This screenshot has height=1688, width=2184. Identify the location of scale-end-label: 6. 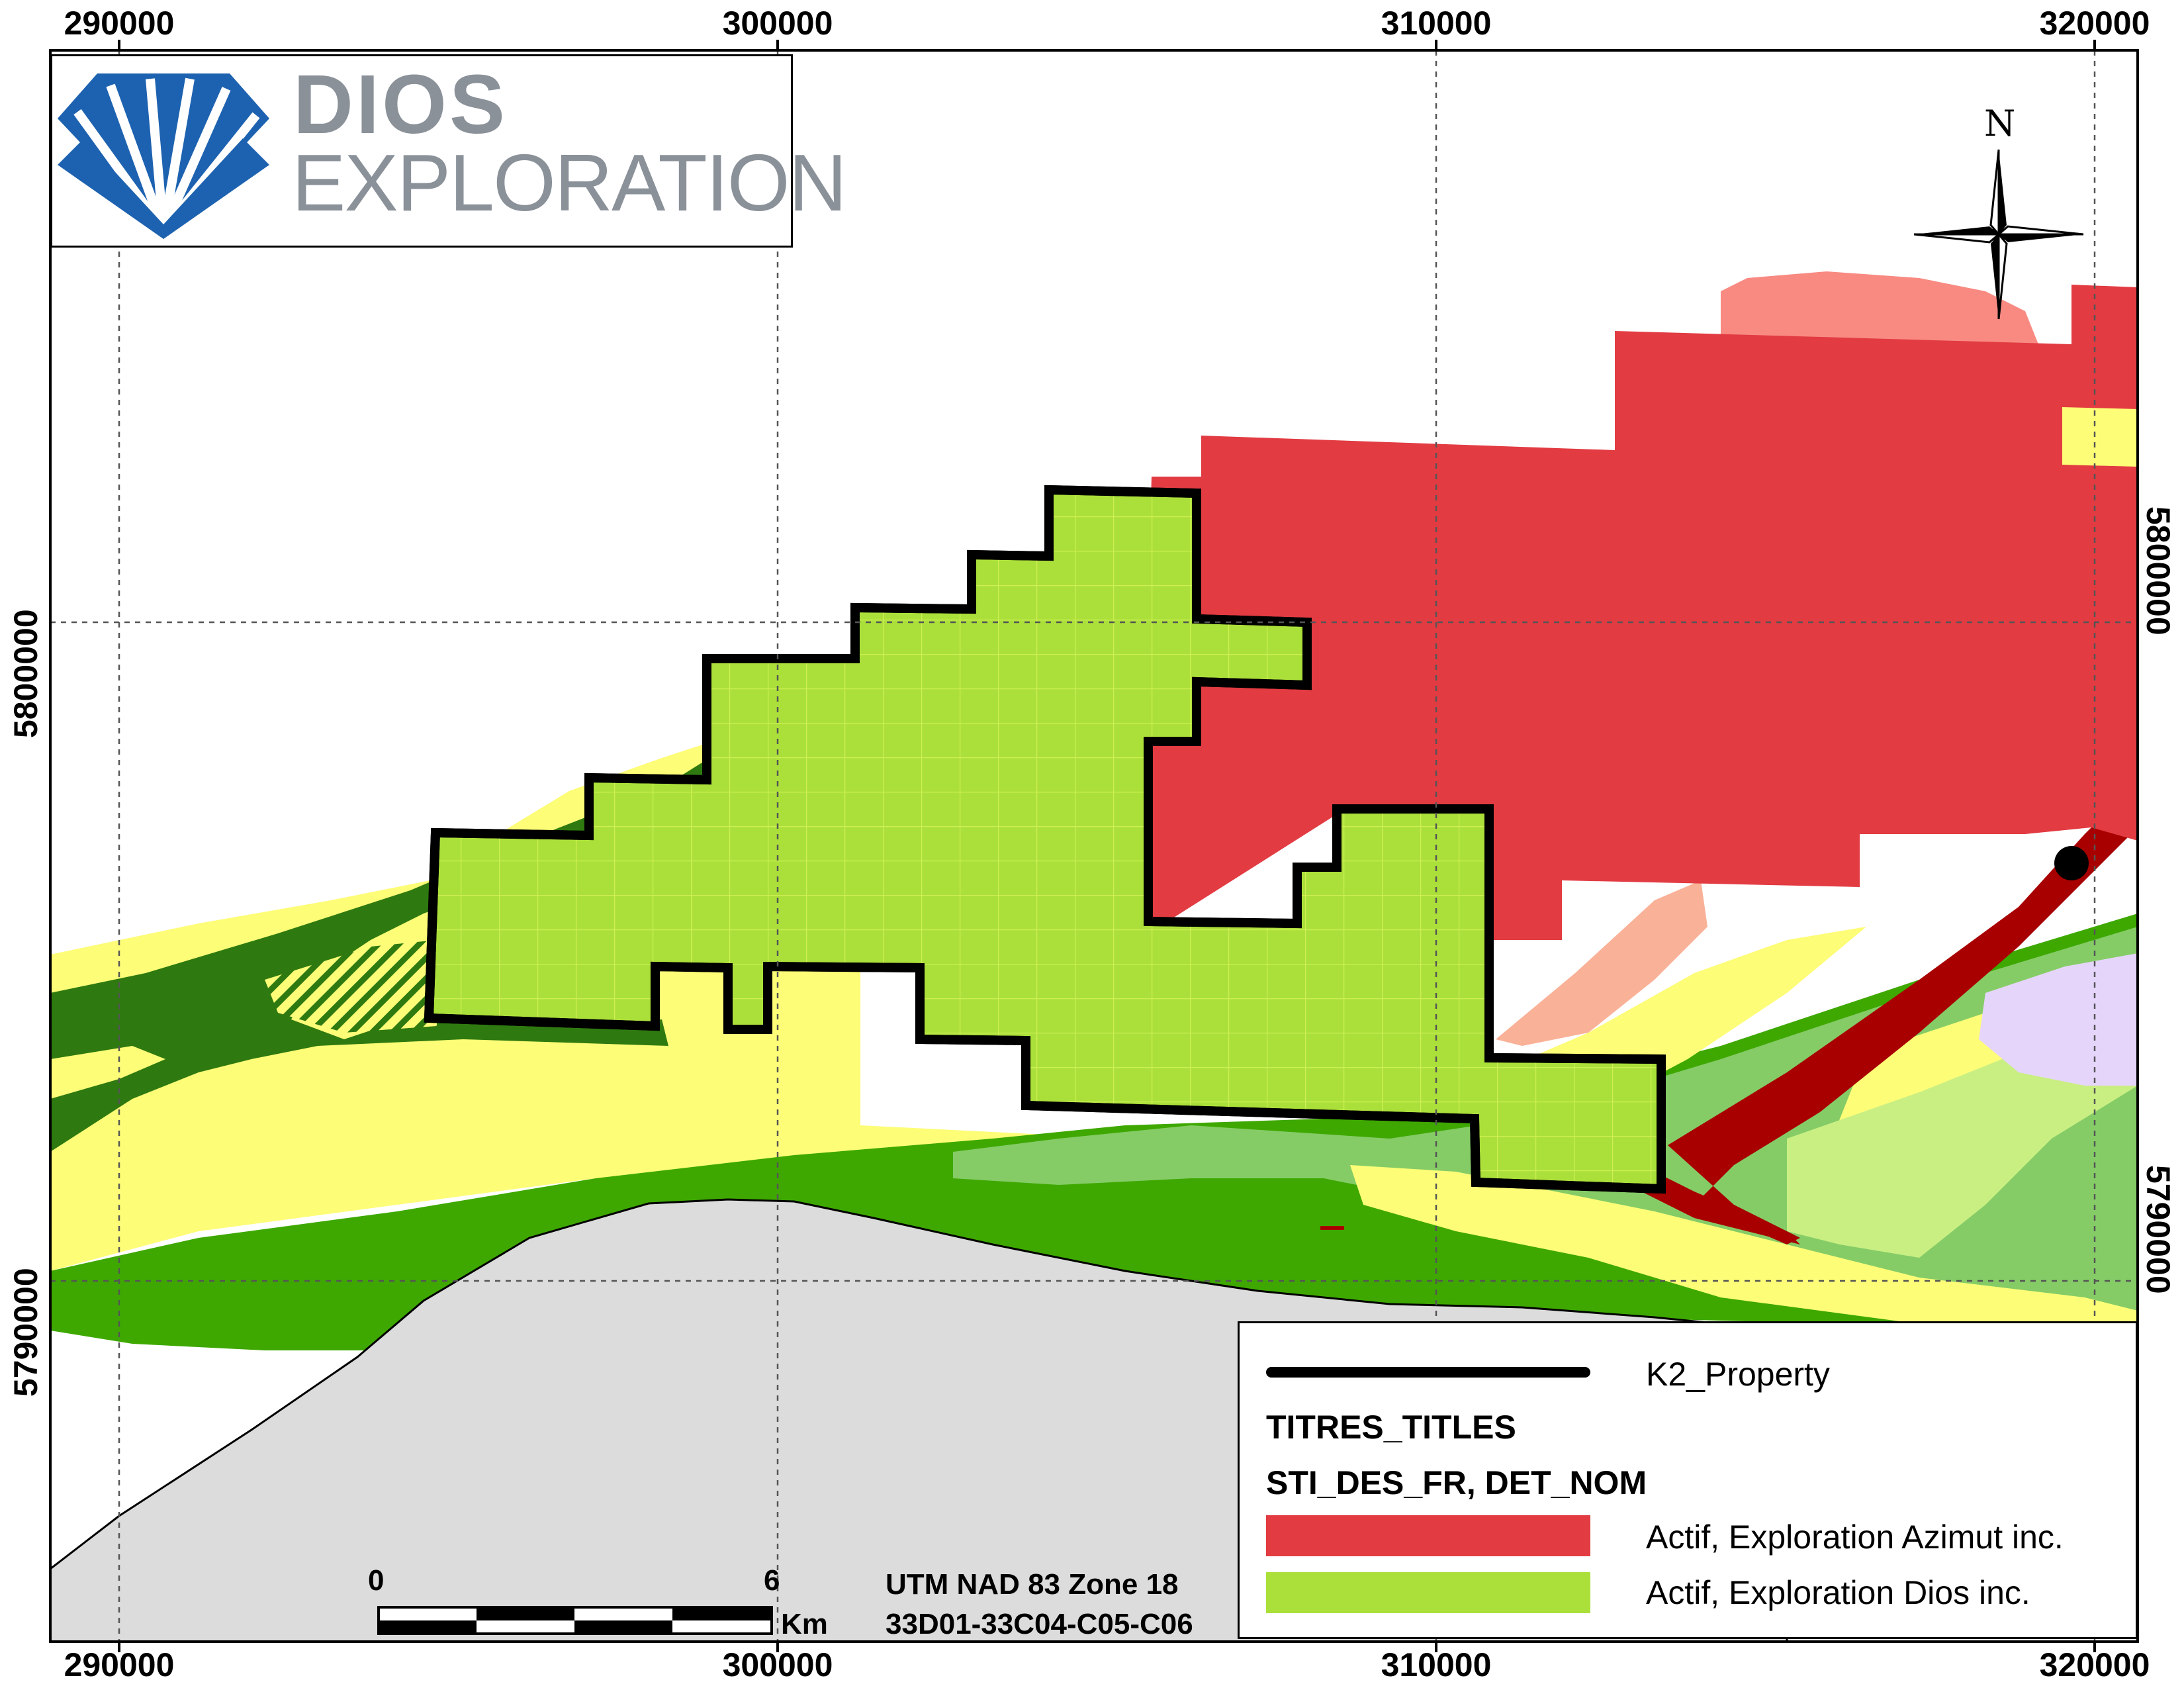
(772, 1580).